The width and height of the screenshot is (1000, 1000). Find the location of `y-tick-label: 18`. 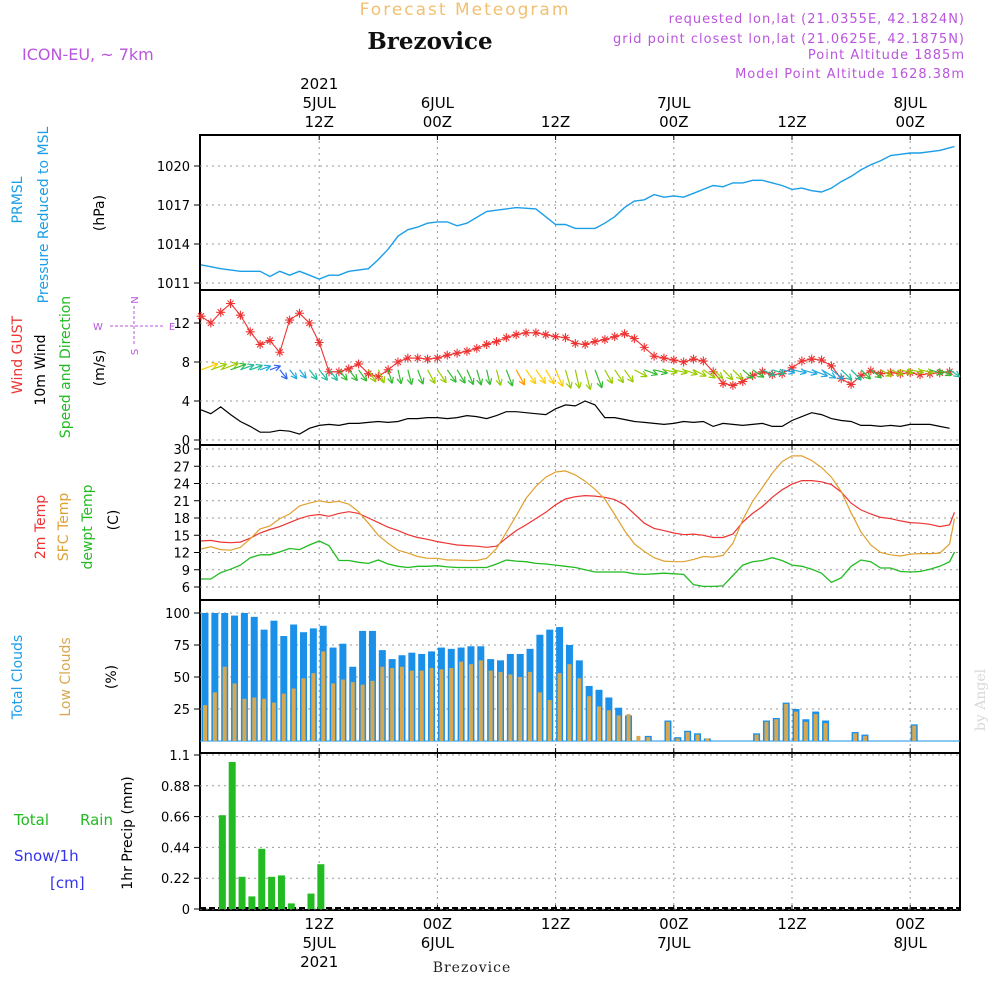

y-tick-label: 18 is located at coordinates (181, 519).